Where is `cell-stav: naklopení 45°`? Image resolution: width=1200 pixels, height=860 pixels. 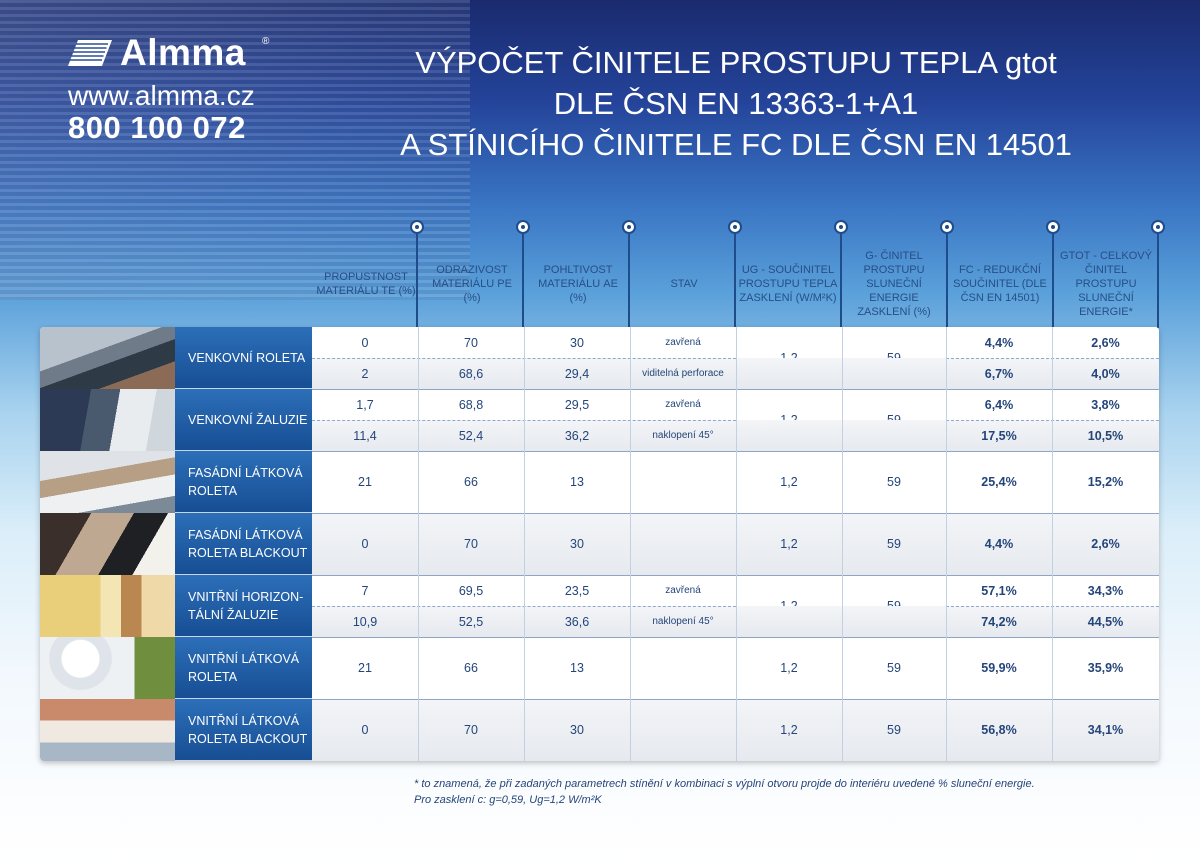
cell-stav: naklopení 45° is located at coordinates (683, 435).